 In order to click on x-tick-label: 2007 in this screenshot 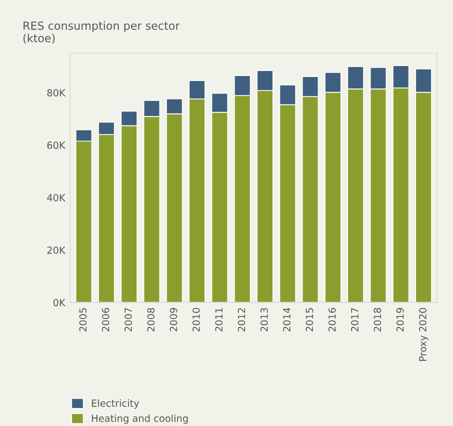, I will do `click(128, 320)`.